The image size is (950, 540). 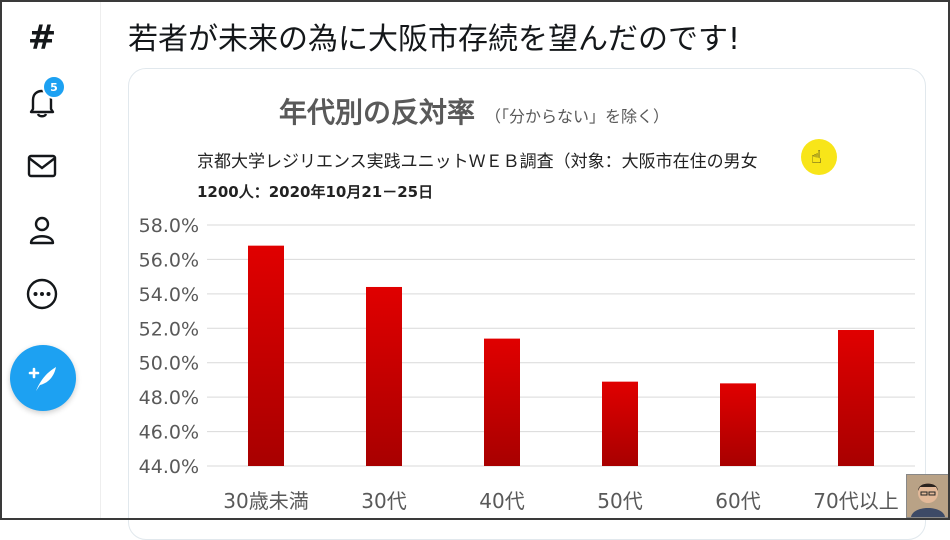 I want to click on messages-button, so click(x=42, y=166).